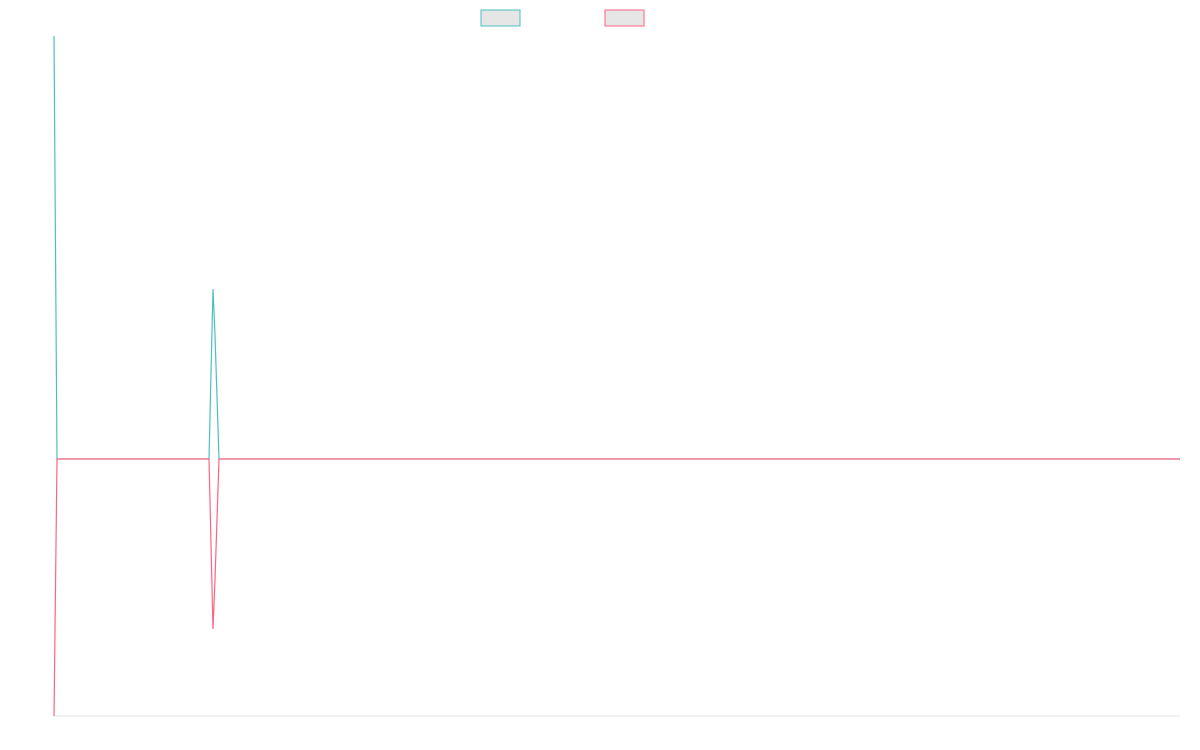  I want to click on legend, so click(562, 18).